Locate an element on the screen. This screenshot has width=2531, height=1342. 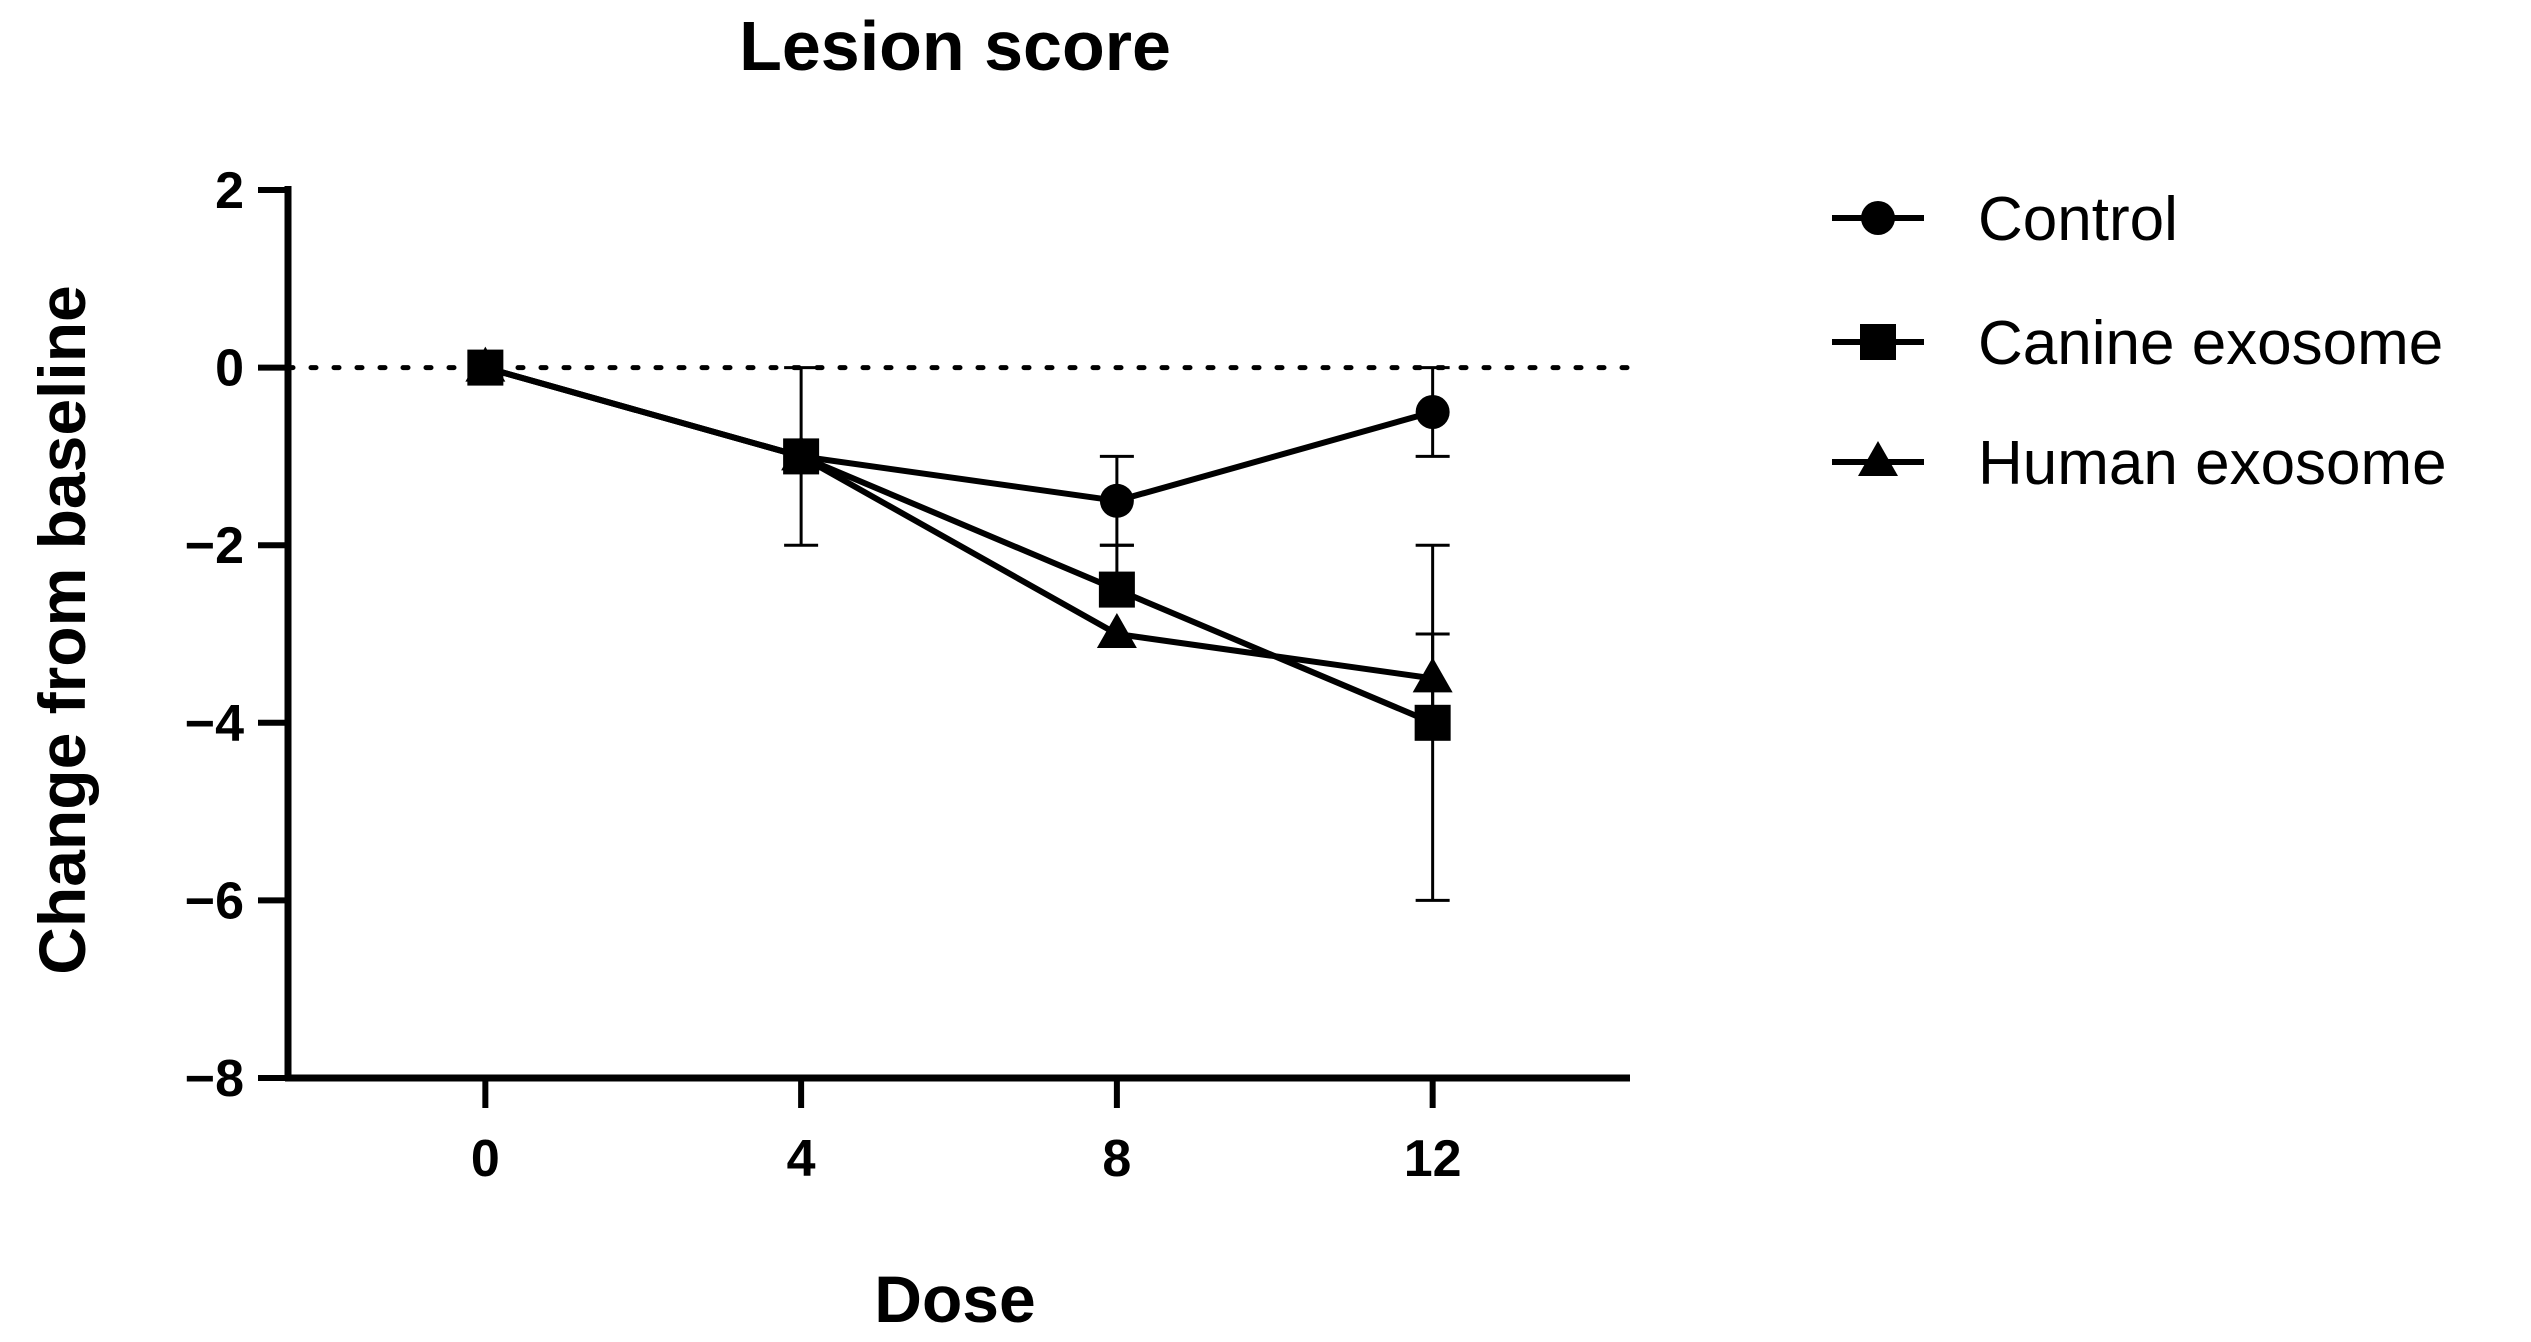
legend-control-marker is located at coordinates (1878, 218).